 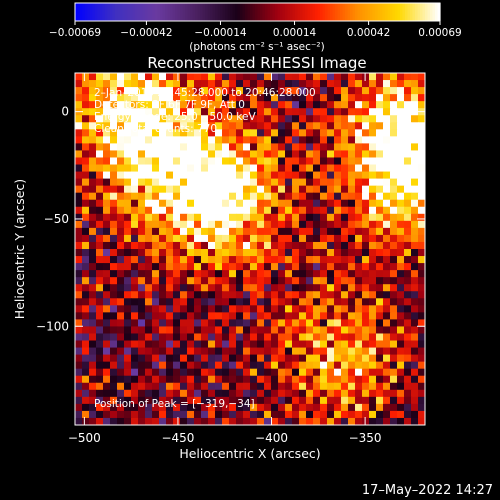 I want to click on x-tick-label: −400, so click(x=271, y=438).